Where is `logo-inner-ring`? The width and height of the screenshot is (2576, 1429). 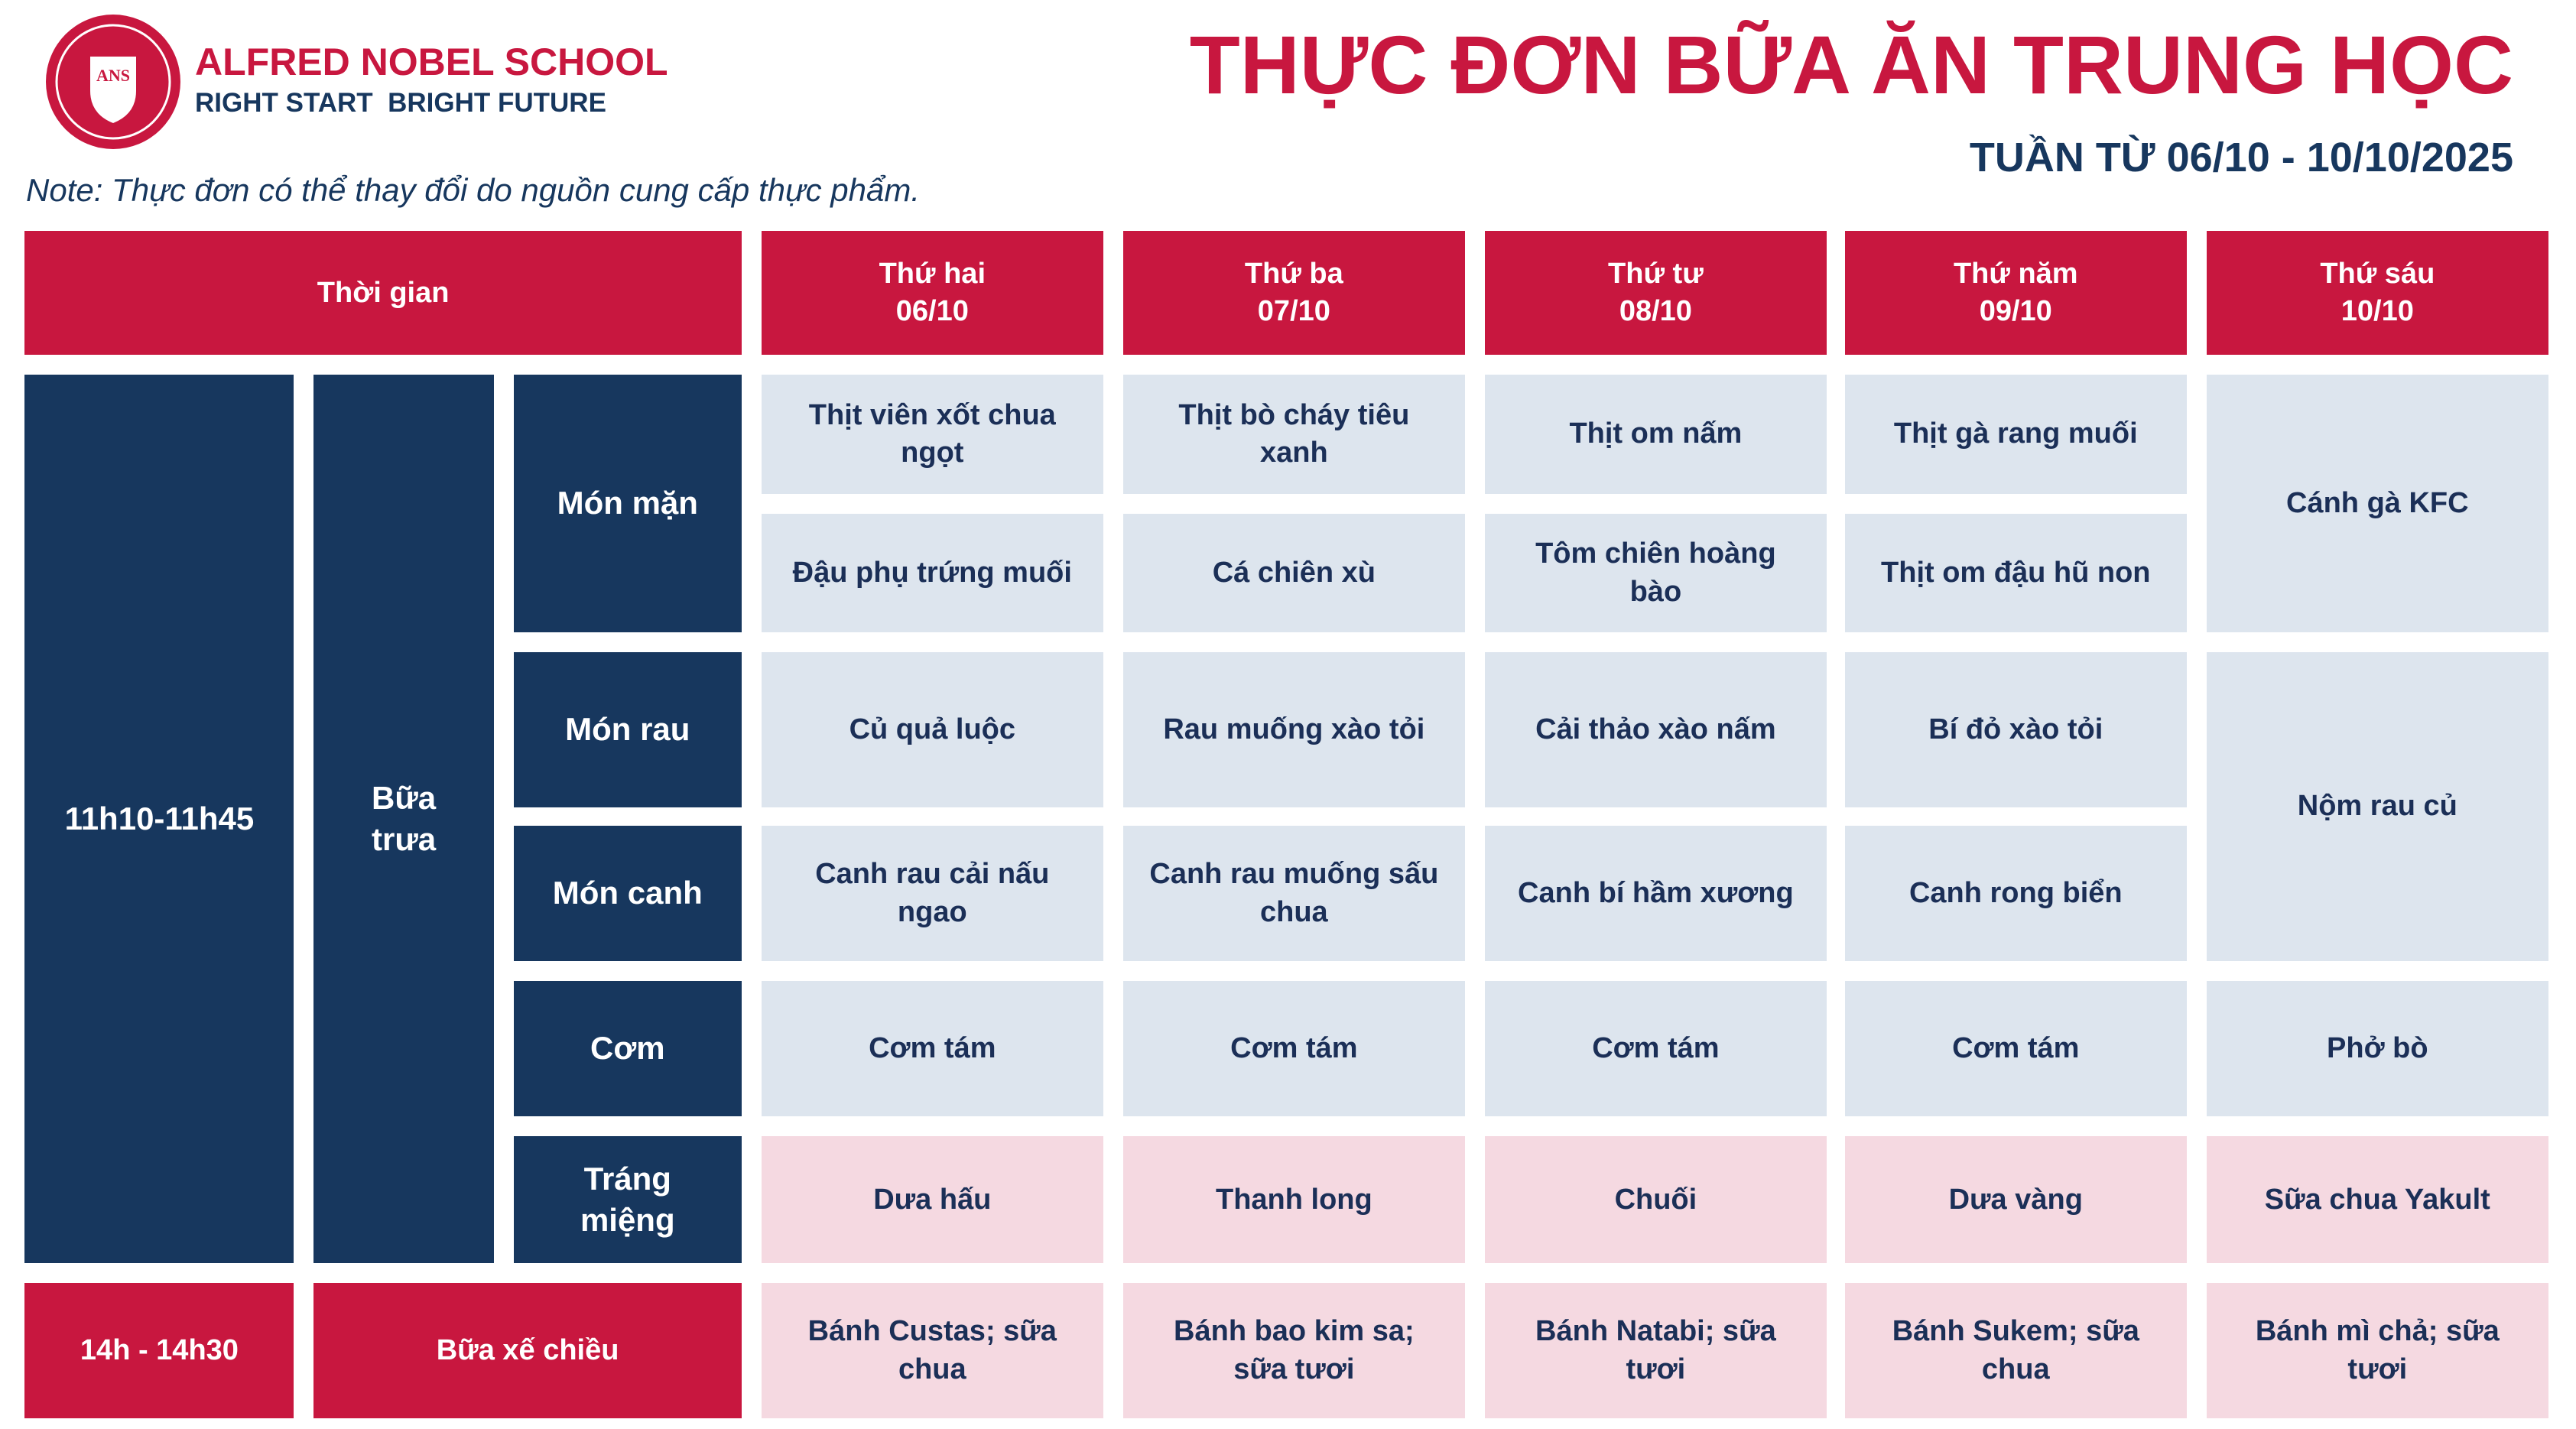
logo-inner-ring is located at coordinates (113, 82).